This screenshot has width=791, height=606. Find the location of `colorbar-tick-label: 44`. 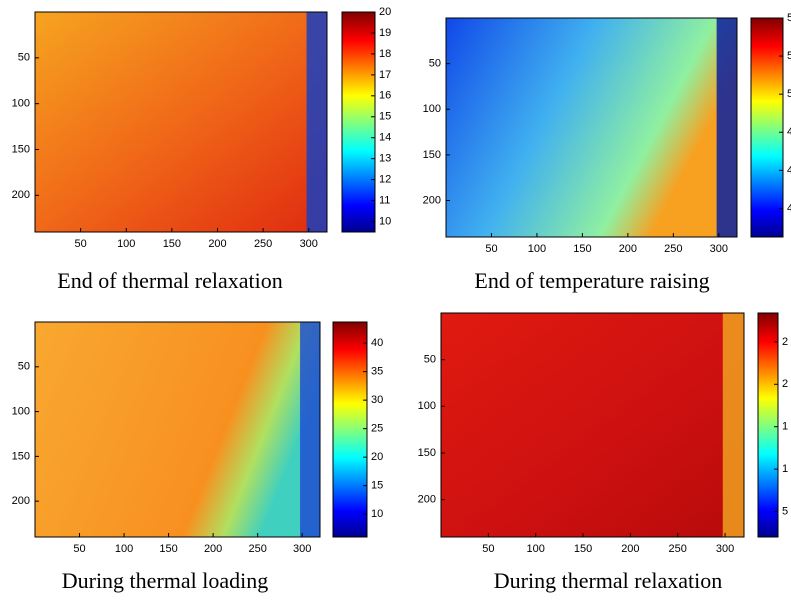

colorbar-tick-label: 44 is located at coordinates (789, 208).